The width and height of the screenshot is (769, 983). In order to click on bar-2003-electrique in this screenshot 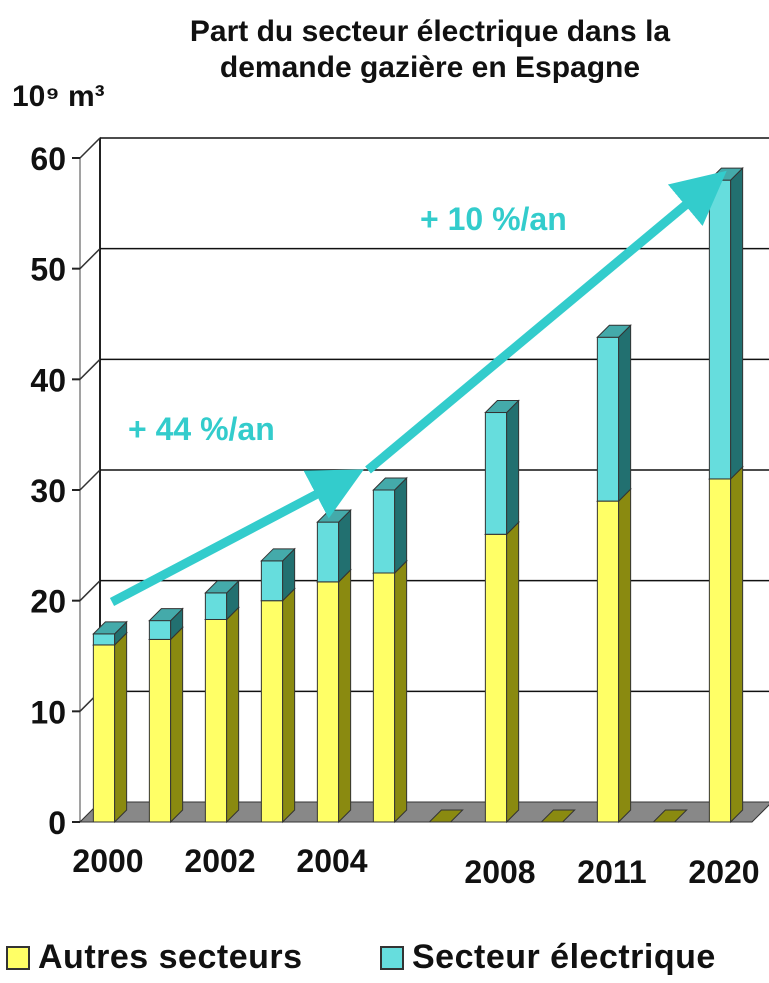, I will do `click(278, 574)`.